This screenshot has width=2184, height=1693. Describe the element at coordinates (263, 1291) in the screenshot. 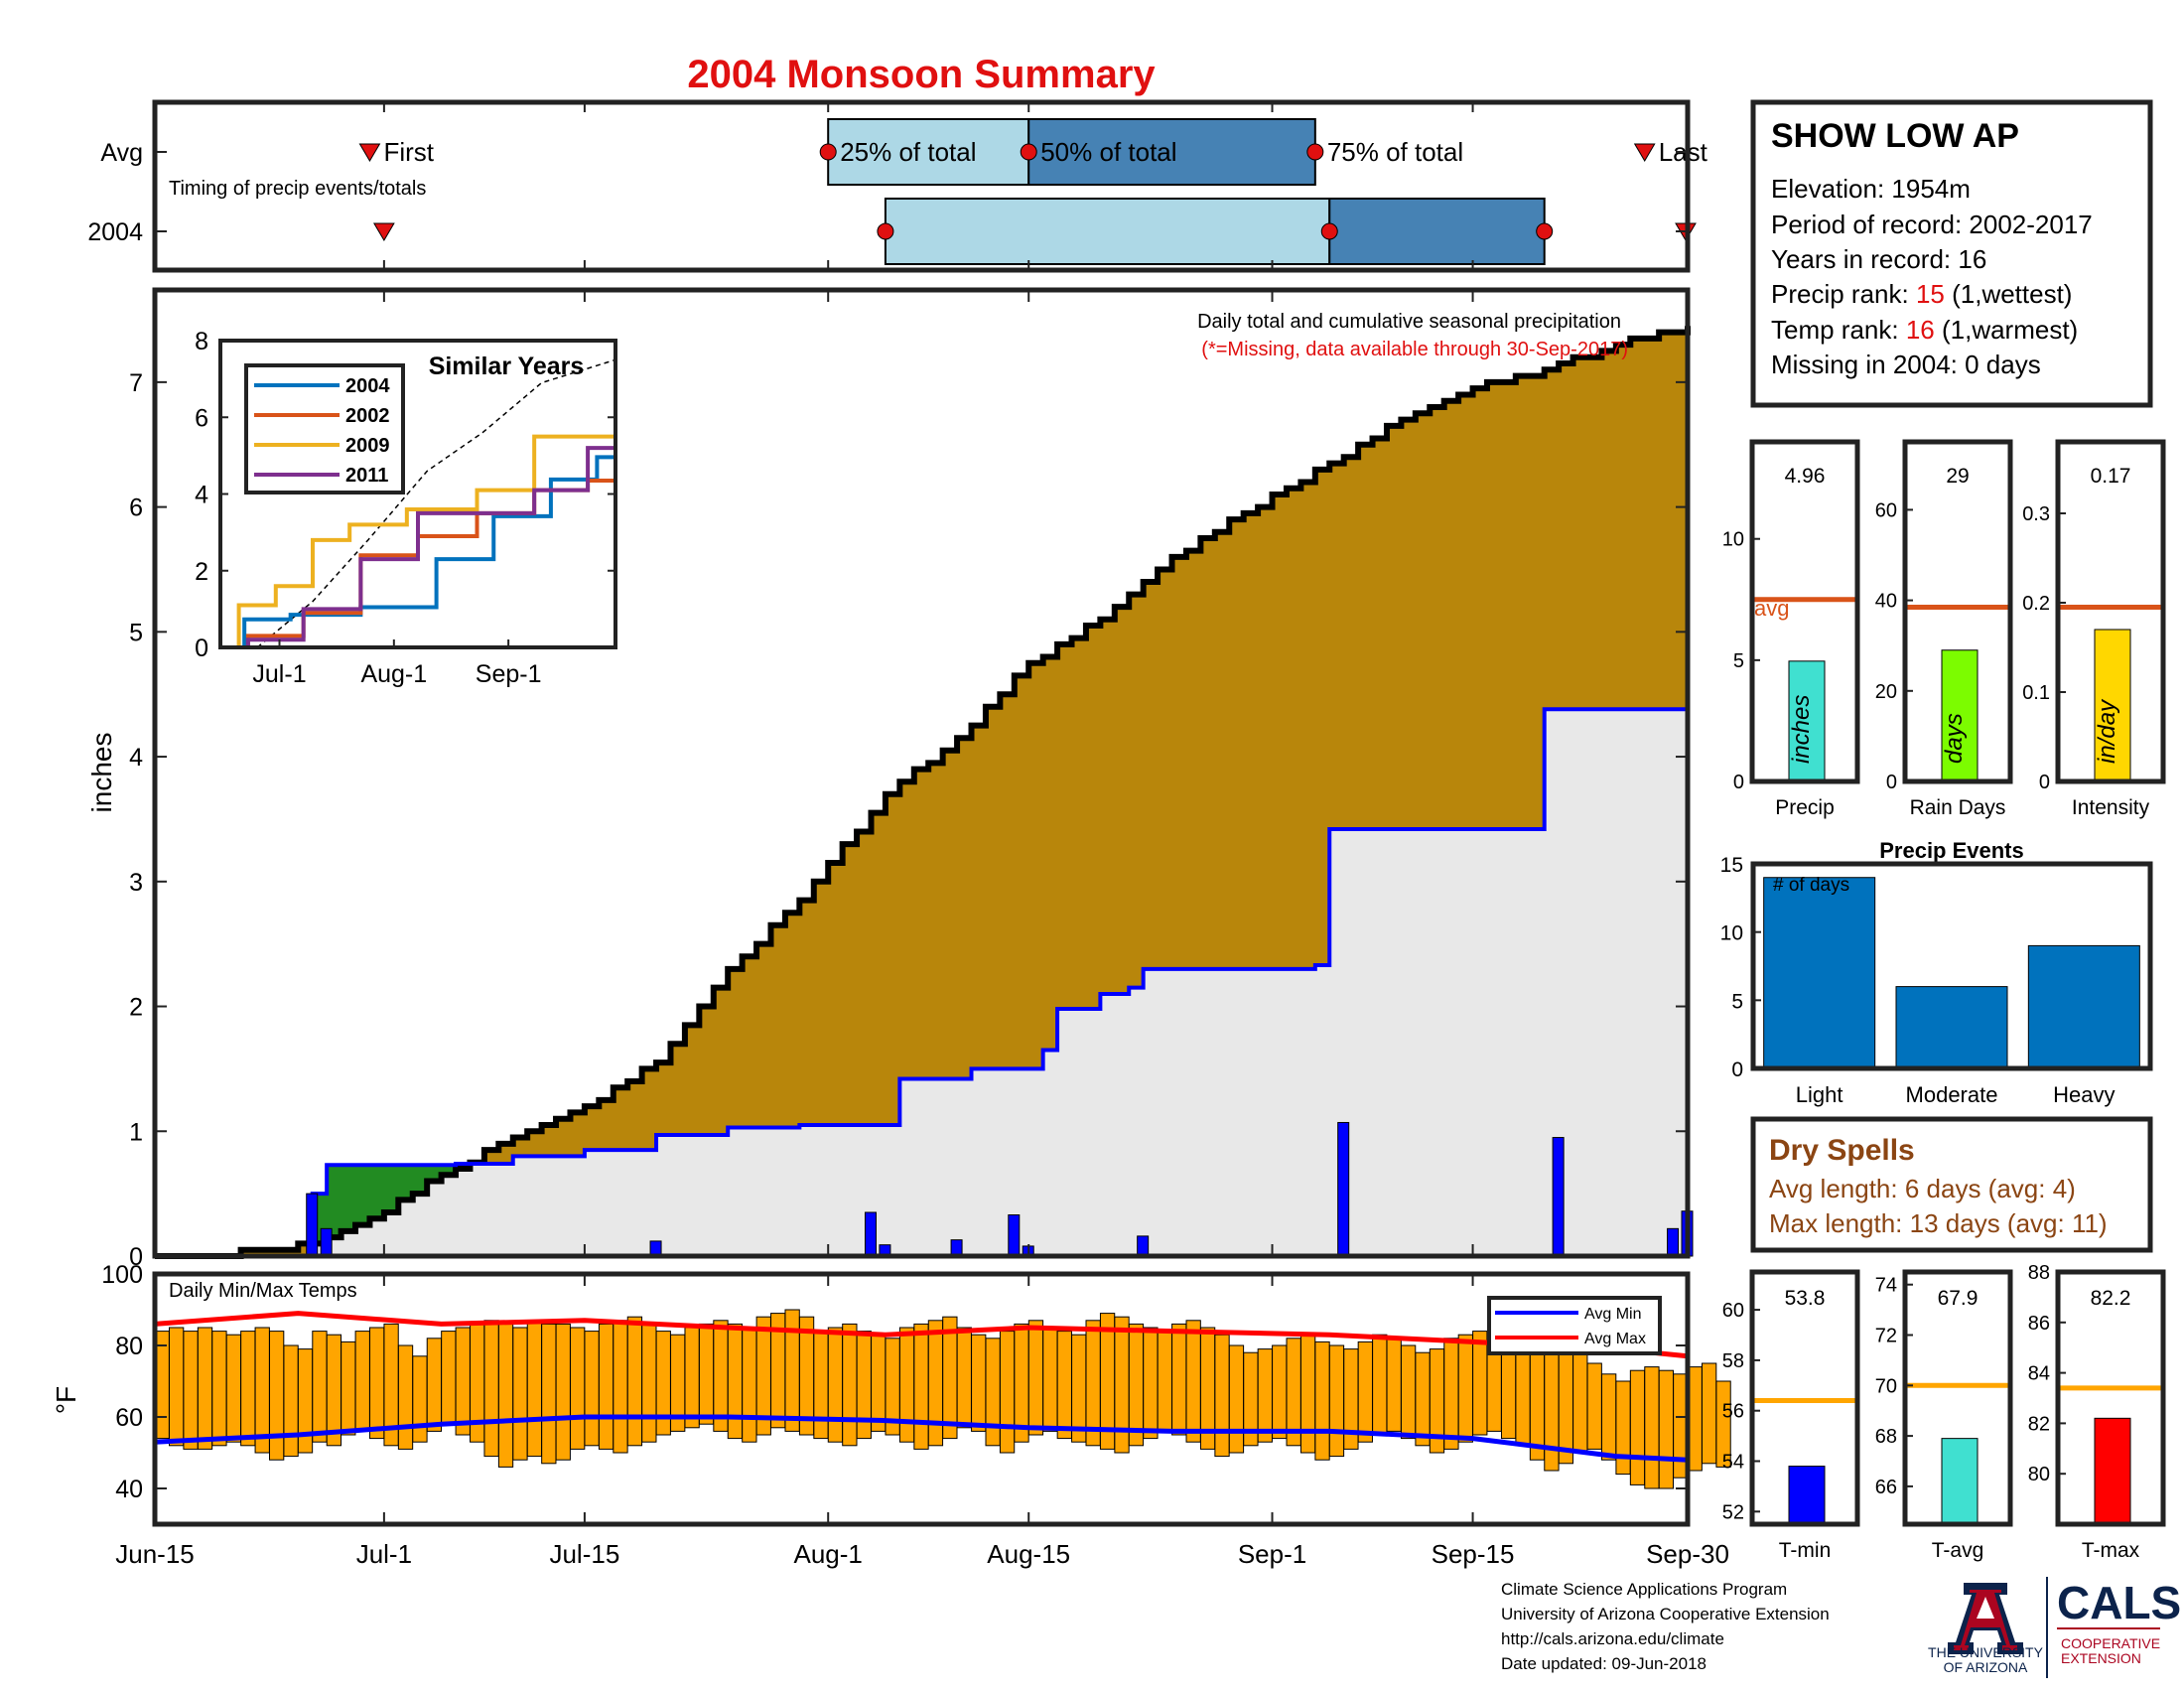

I see `temps-title: Daily Min/Max Temps` at that location.